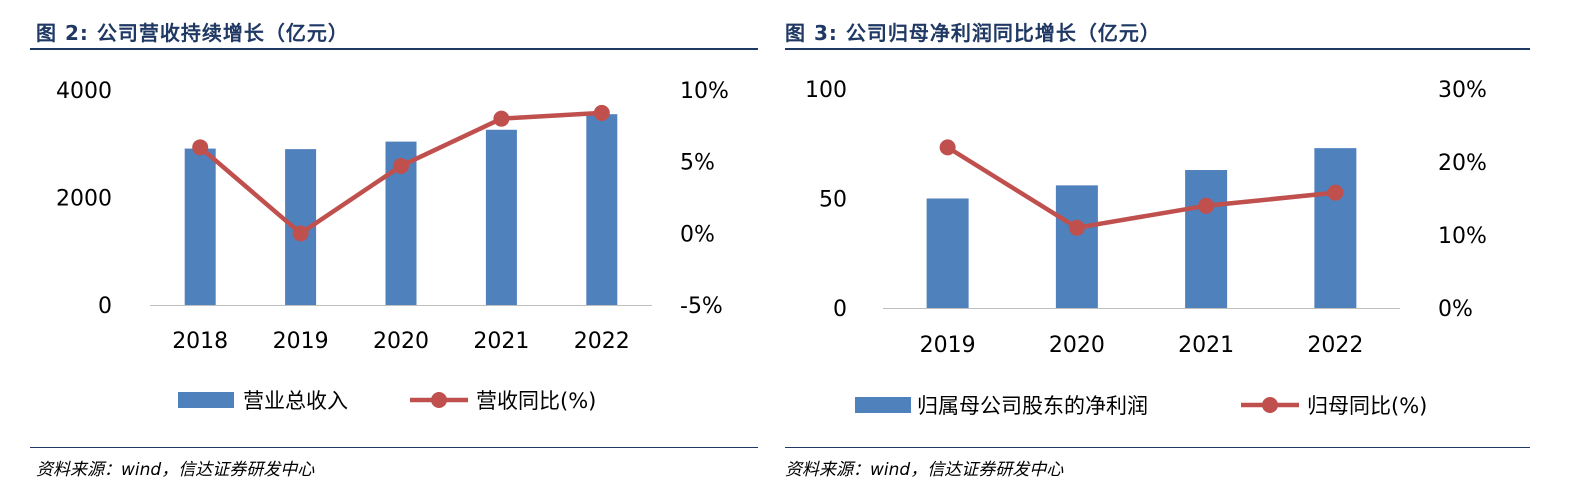  Describe the element at coordinates (1462, 90) in the screenshot. I see `y-right-tick-label: 30%` at that location.